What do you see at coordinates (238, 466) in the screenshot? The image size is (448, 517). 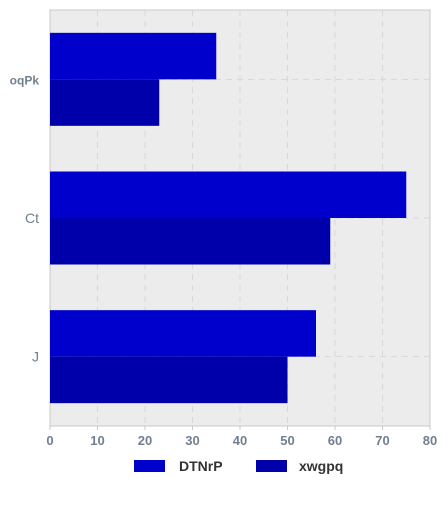 I see `legend: DTNrP xwgpq` at bounding box center [238, 466].